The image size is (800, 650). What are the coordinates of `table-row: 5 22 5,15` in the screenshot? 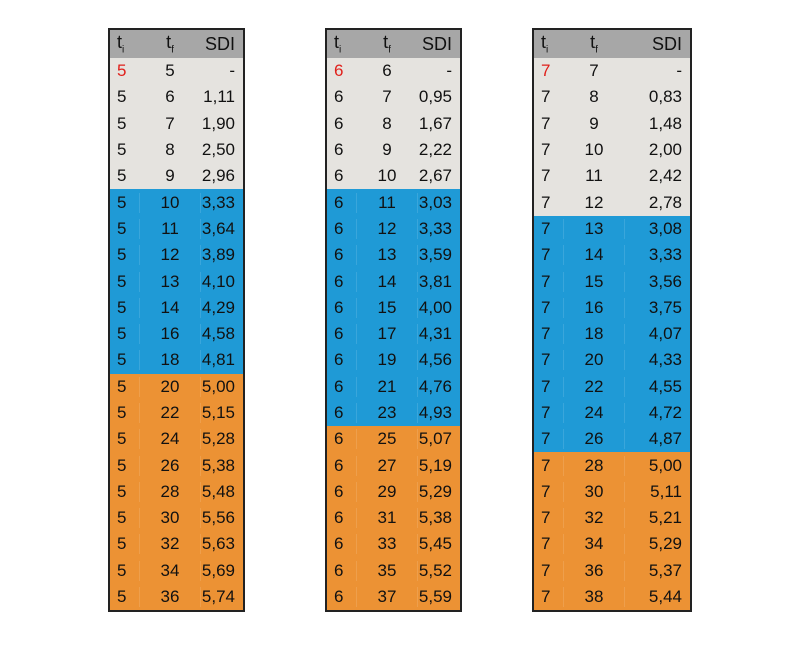 It's located at (176, 413).